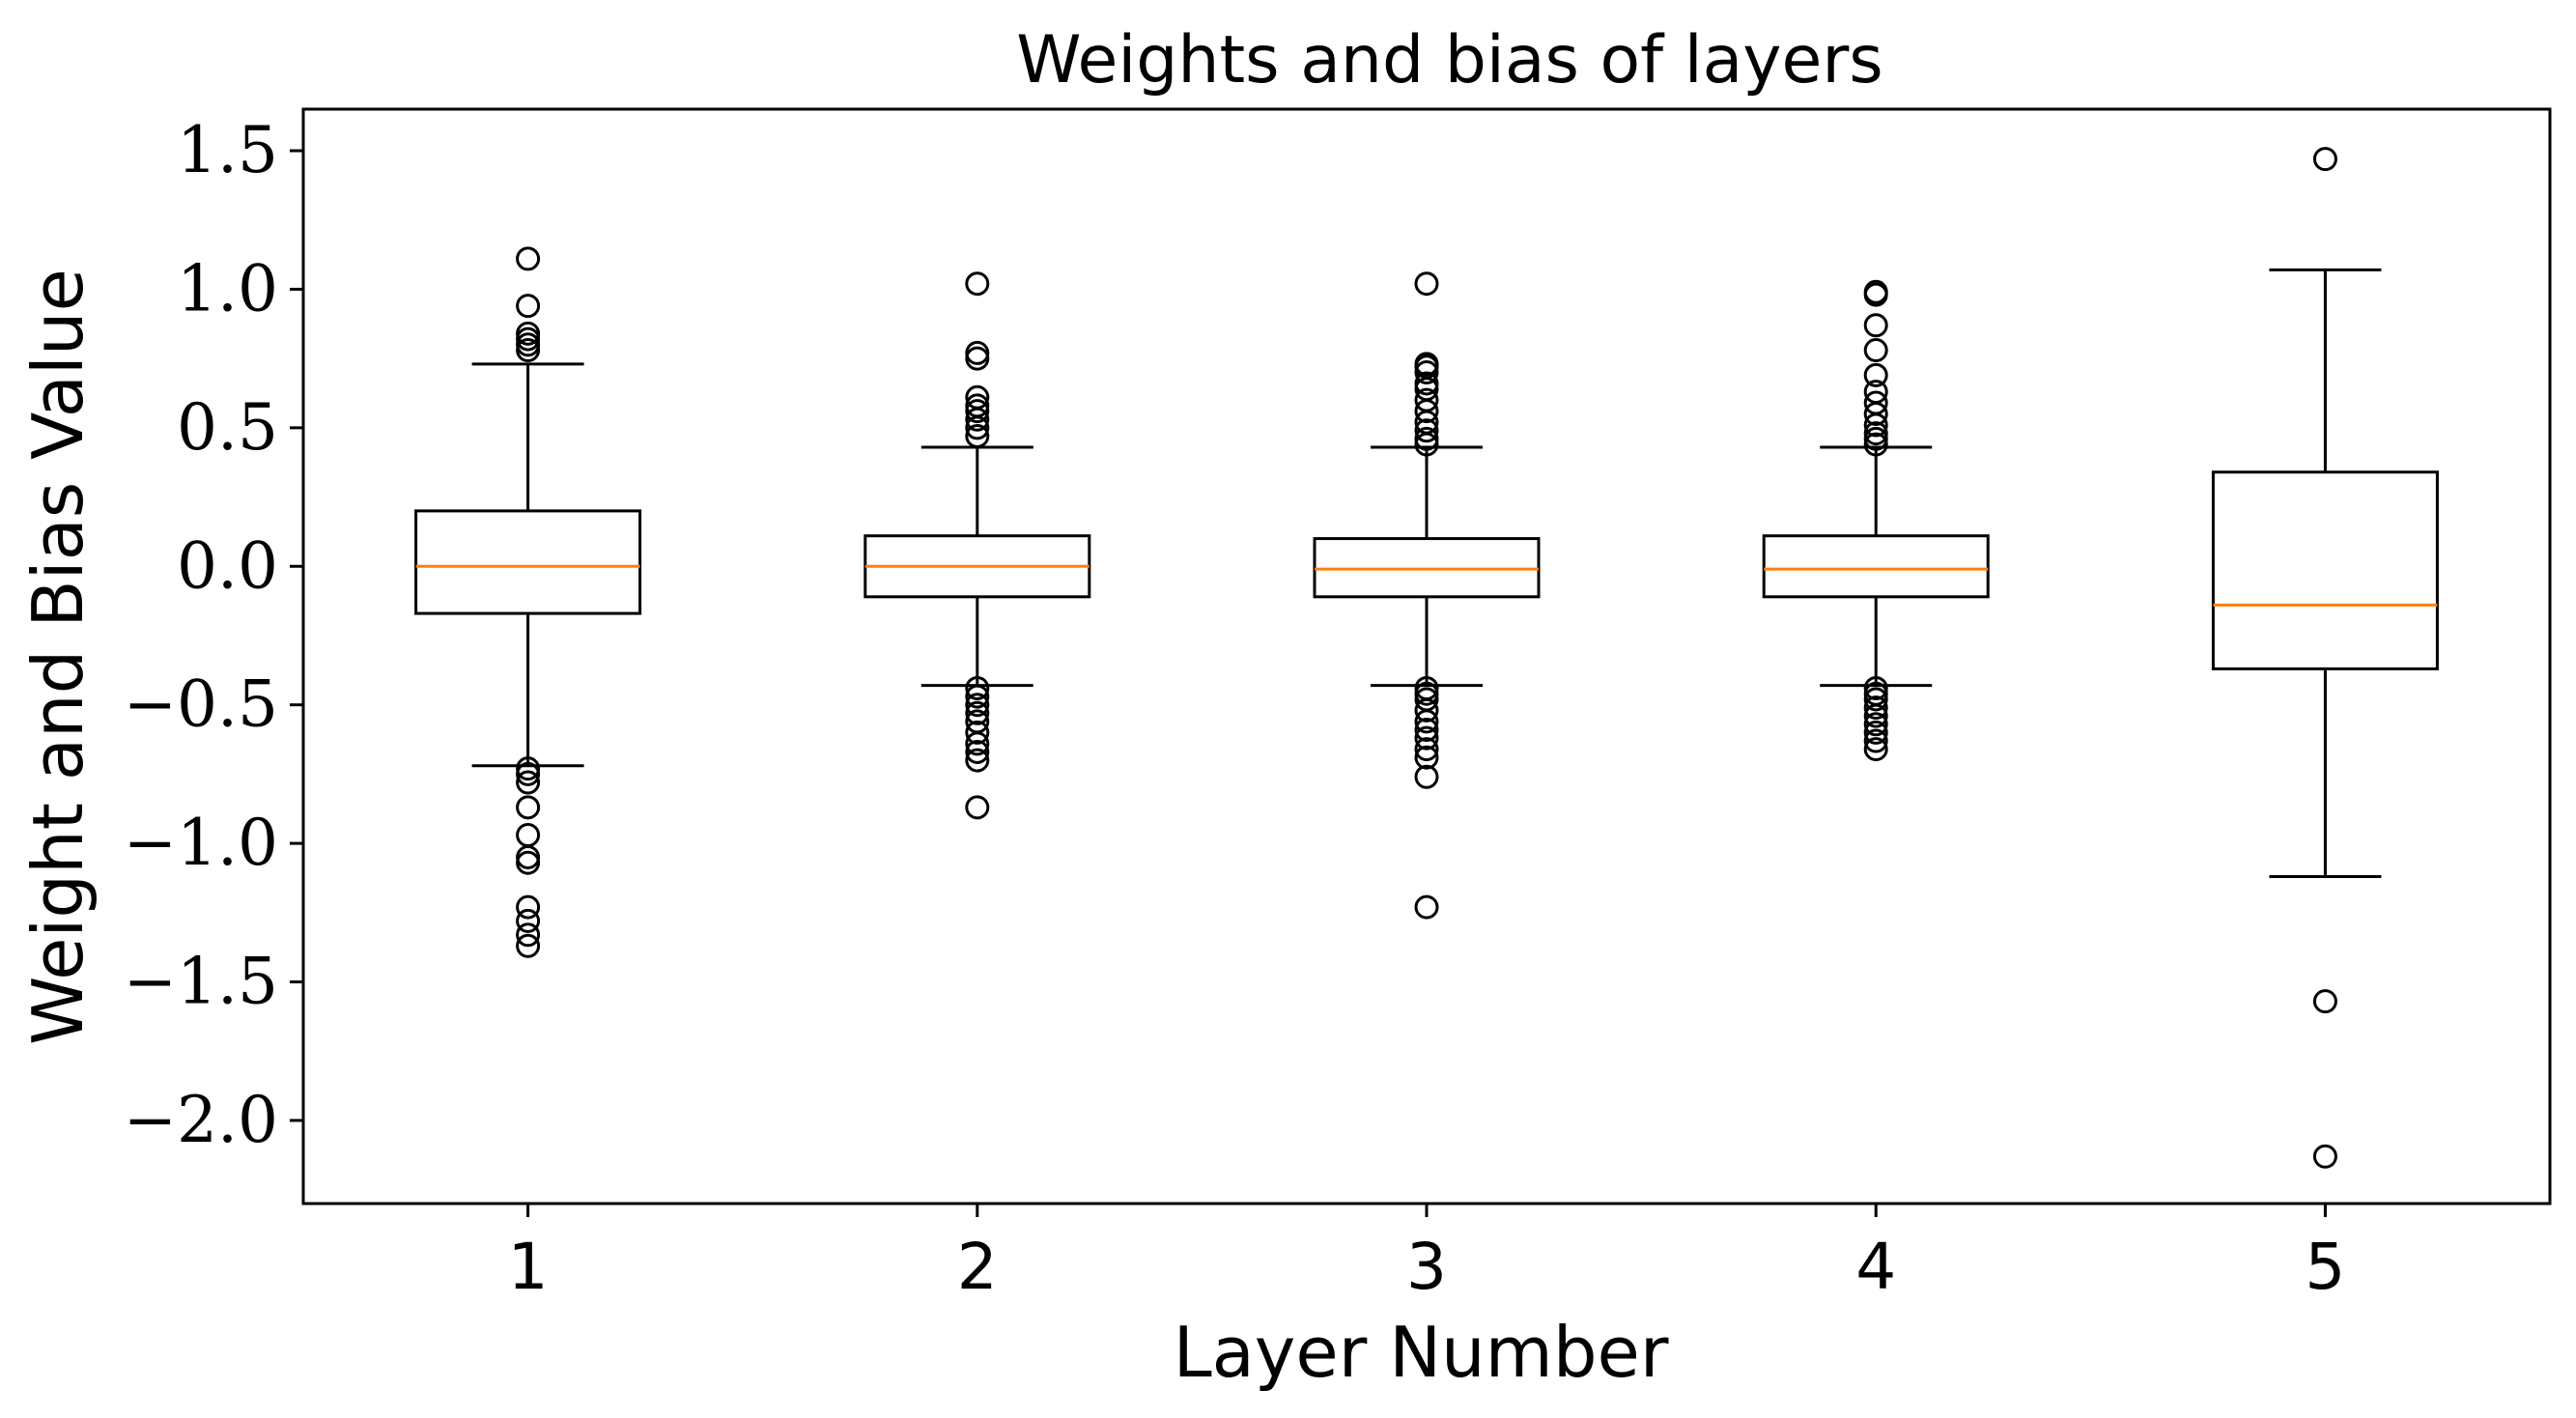  What do you see at coordinates (528, 1267) in the screenshot?
I see `x-tick-label: 1` at bounding box center [528, 1267].